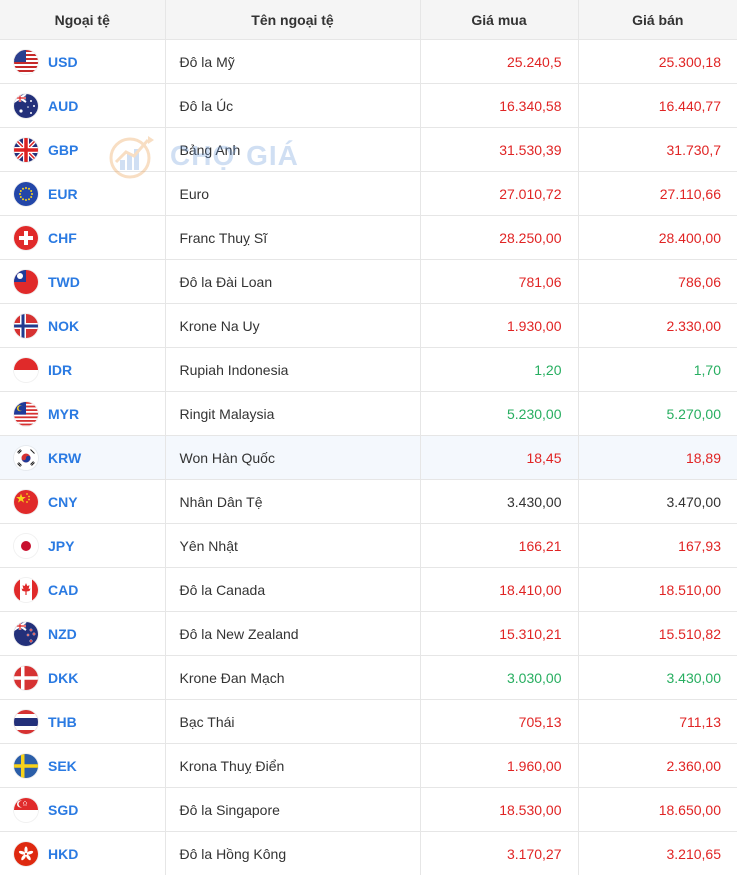 The height and width of the screenshot is (875, 737). What do you see at coordinates (26, 633) in the screenshot?
I see `nz-flag-icon` at bounding box center [26, 633].